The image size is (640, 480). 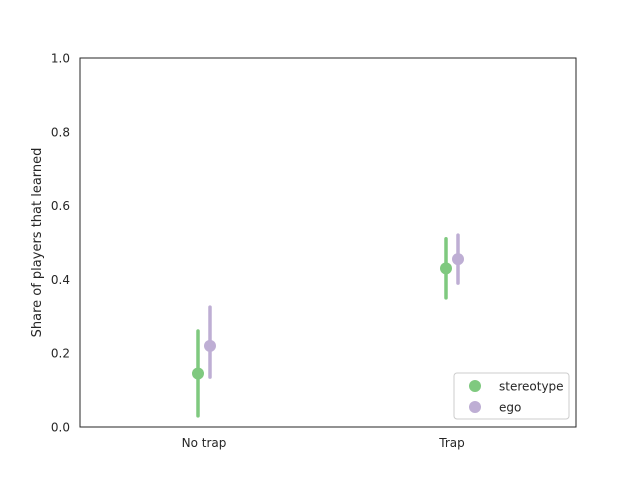 I want to click on x-tick-label: Trap, so click(x=451, y=443).